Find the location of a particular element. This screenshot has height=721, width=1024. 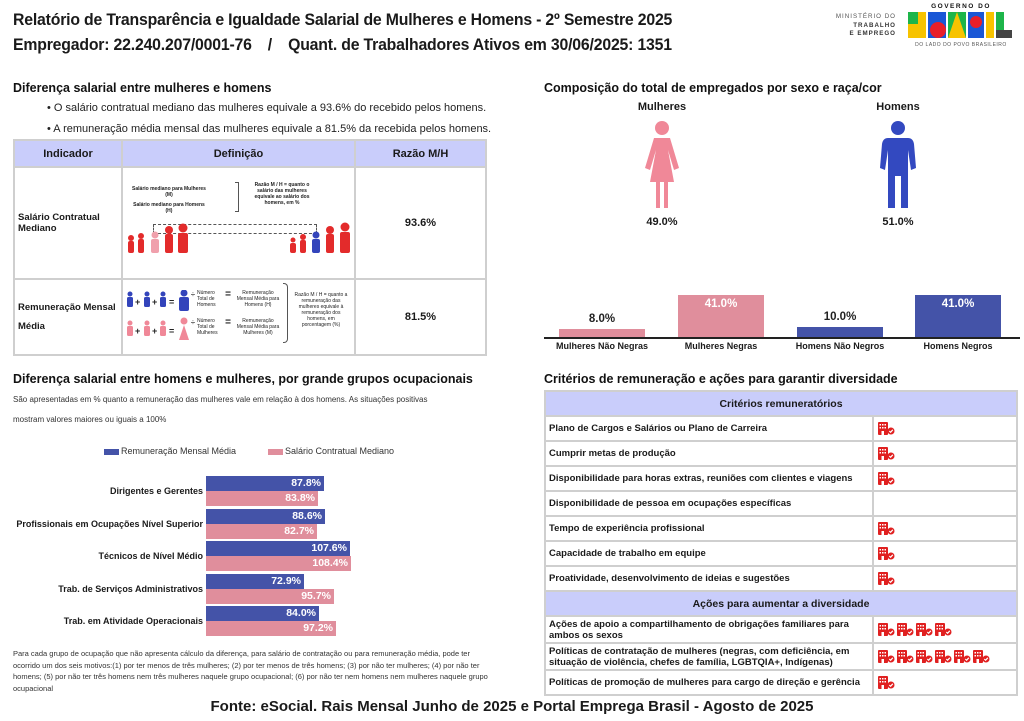

bar-value-label: 108.4% is located at coordinates (330, 563).